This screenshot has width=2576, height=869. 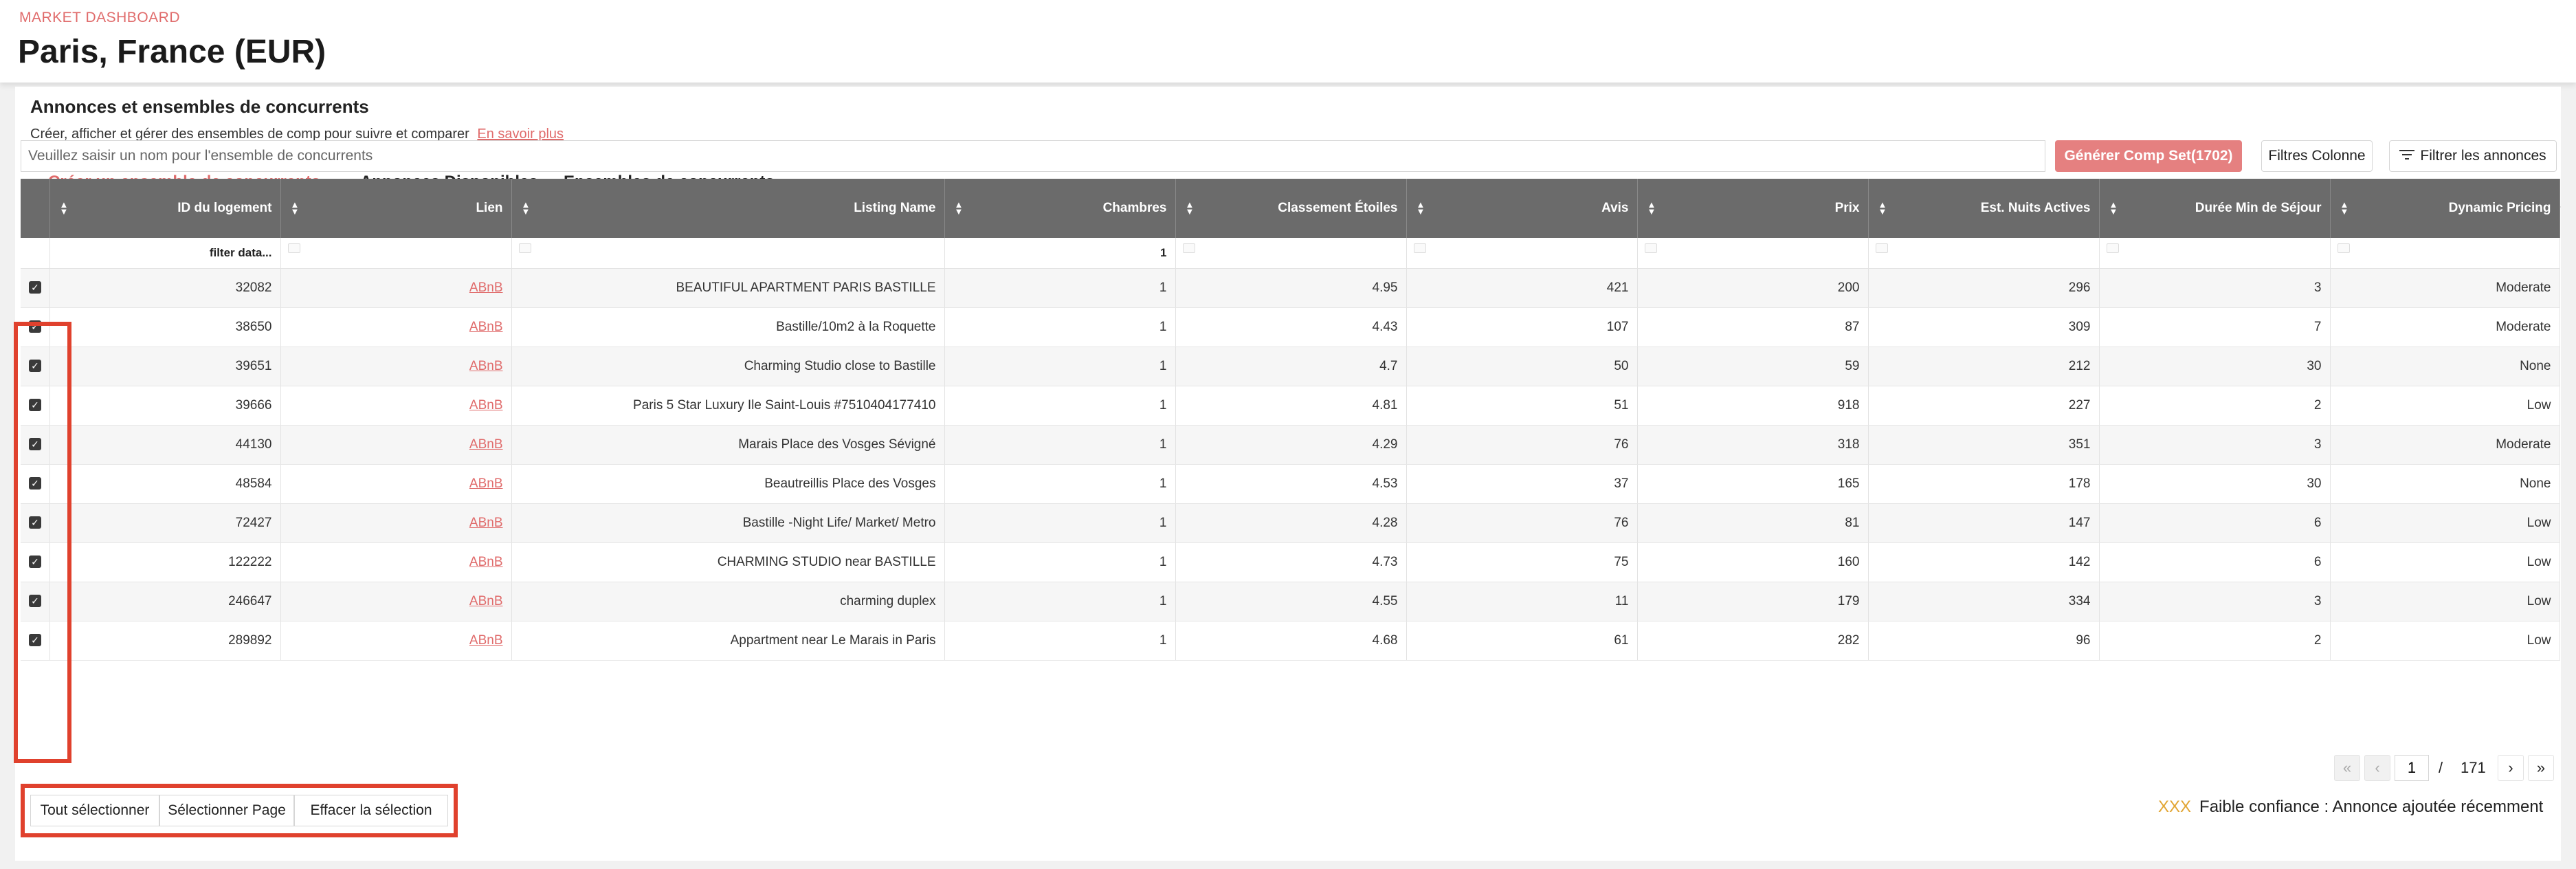 I want to click on filter-cell-bedrooms: 1, so click(x=1060, y=253).